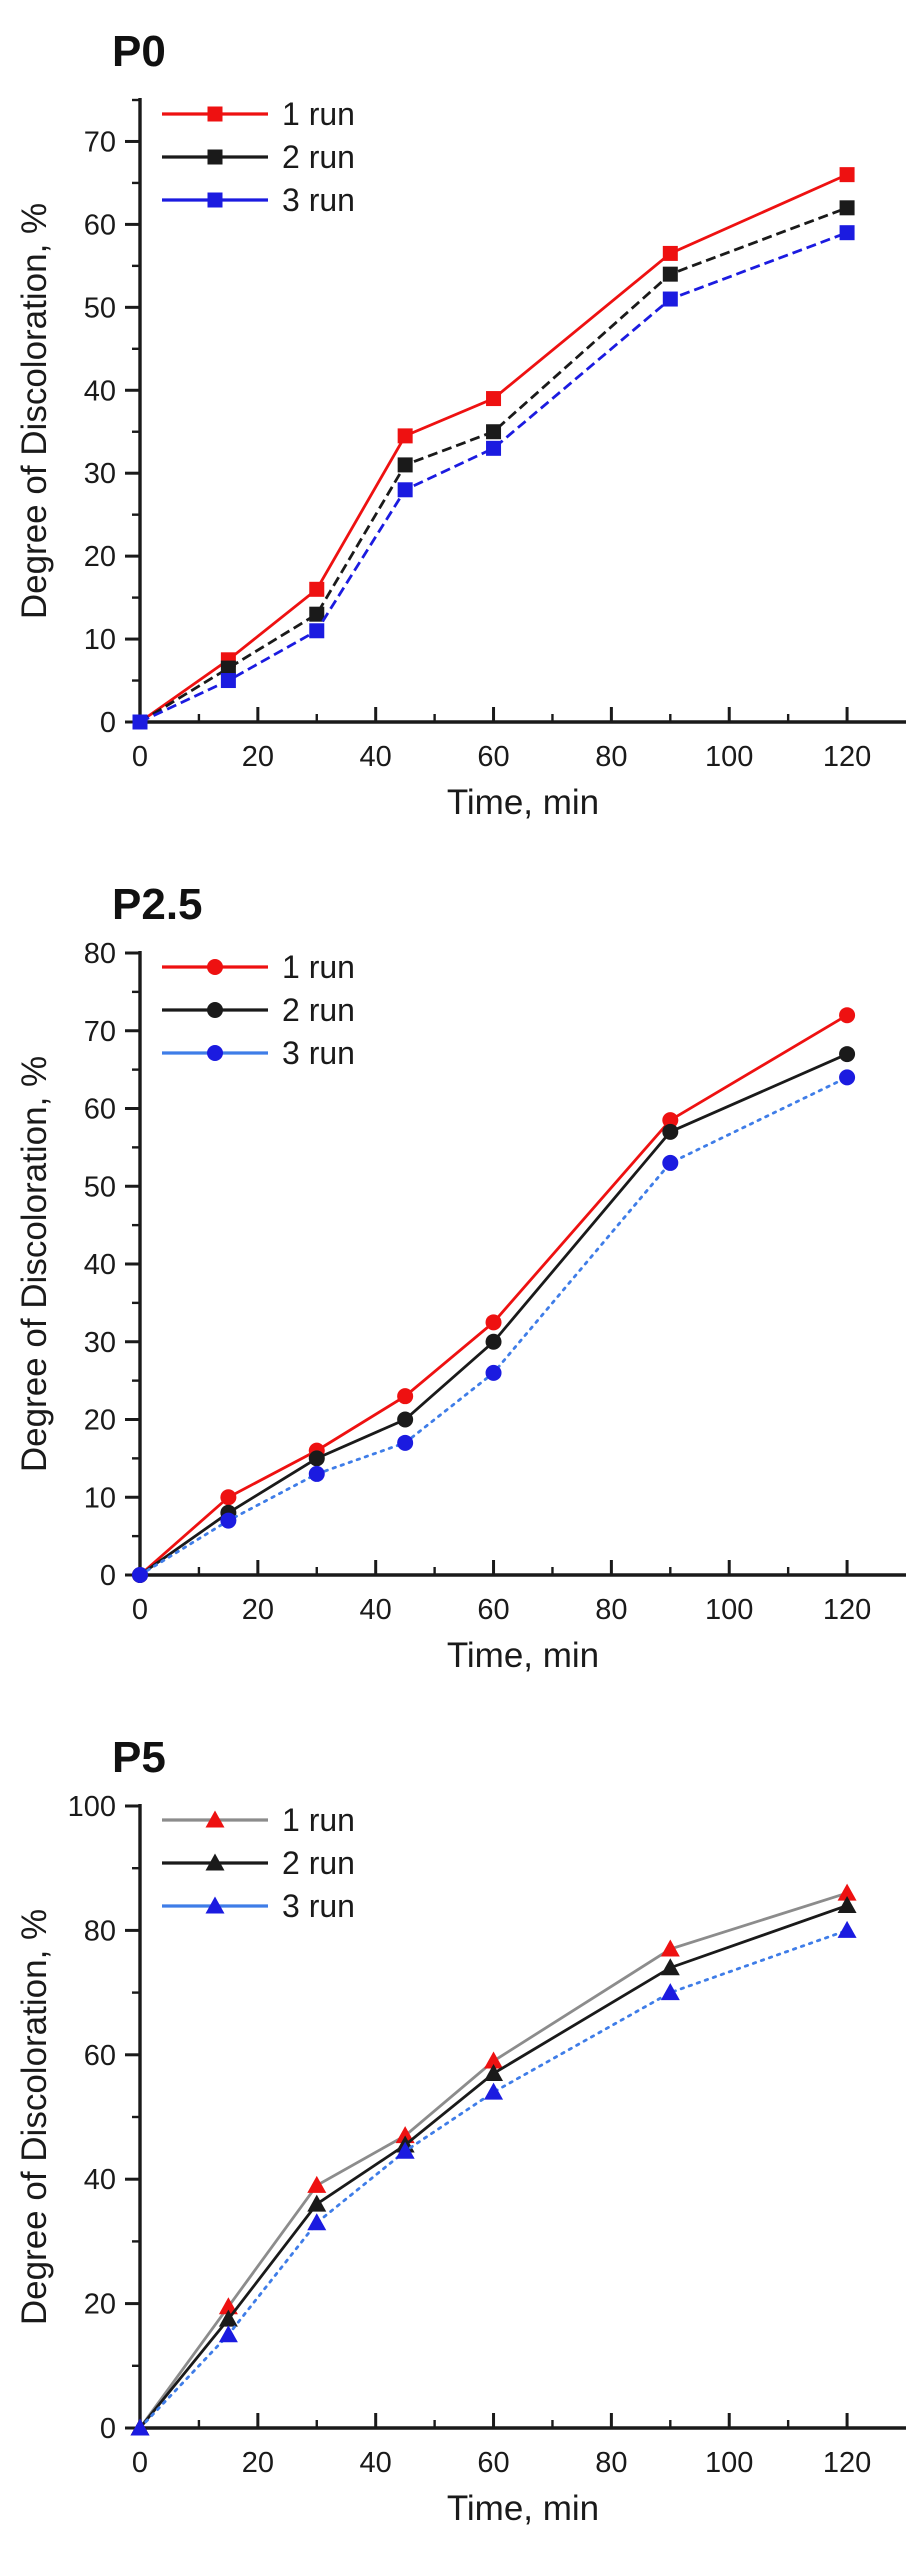 Image resolution: width=918 pixels, height=2560 pixels. What do you see at coordinates (100, 1187) in the screenshot?
I see `y-tick-label: 50` at bounding box center [100, 1187].